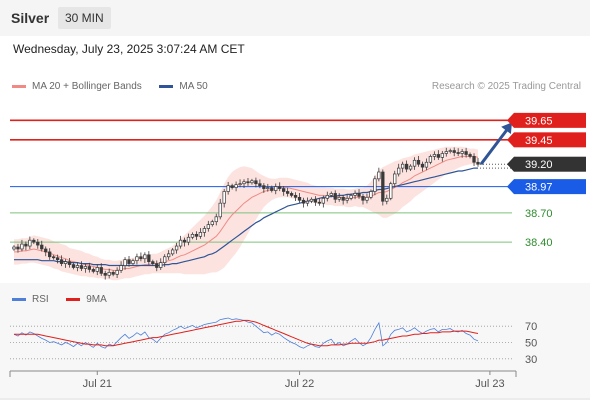 This screenshot has width=590, height=400. Describe the element at coordinates (506, 128) in the screenshot. I see `projection-arrowhead` at that location.